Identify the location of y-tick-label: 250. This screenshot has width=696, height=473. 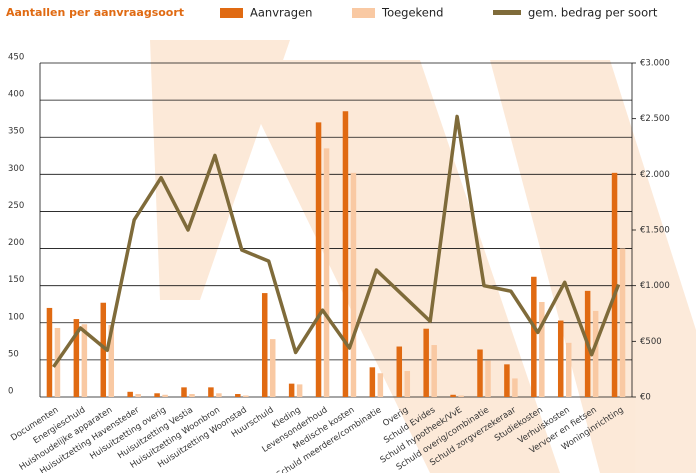
(16, 206).